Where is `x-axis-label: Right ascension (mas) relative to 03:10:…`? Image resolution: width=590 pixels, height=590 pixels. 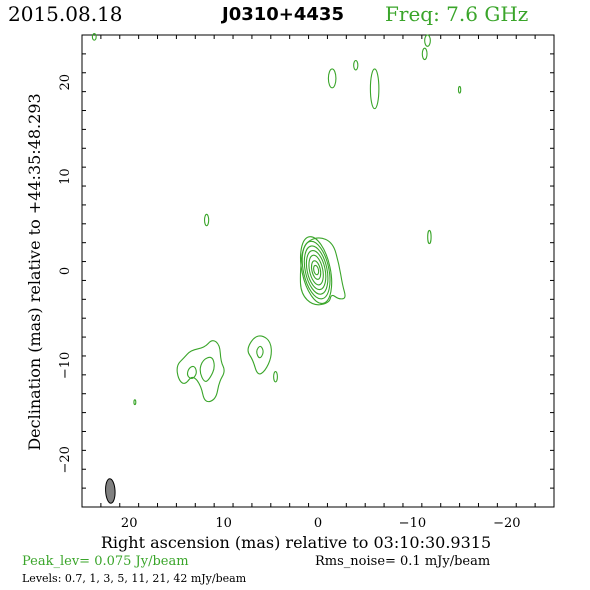
x-axis-label: Right ascension (mas) relative to 03:10:… is located at coordinates (296, 542).